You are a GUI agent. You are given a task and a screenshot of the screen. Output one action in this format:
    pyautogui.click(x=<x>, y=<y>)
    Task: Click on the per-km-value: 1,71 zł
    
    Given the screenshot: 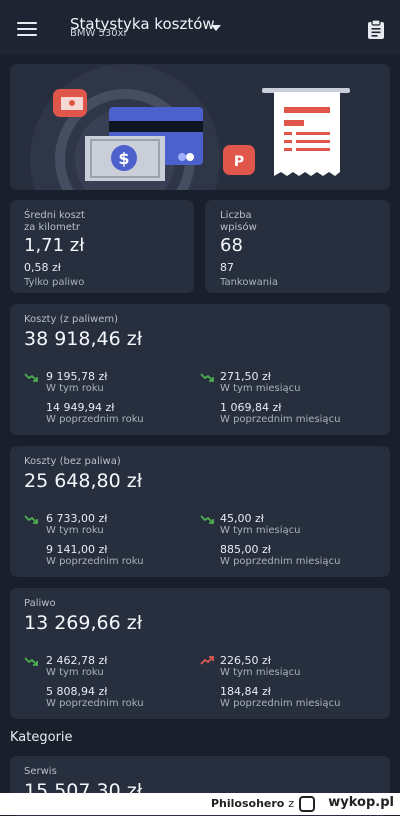 What is the action you would take?
    pyautogui.click(x=54, y=245)
    